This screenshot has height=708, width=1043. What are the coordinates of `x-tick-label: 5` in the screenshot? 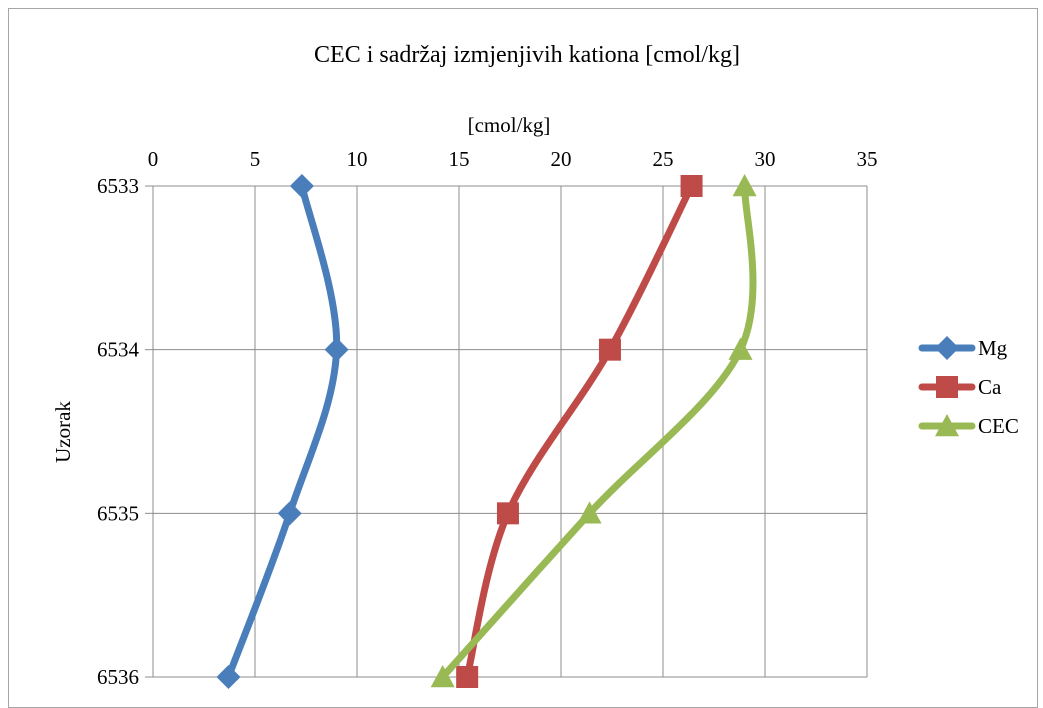 It's located at (255, 159).